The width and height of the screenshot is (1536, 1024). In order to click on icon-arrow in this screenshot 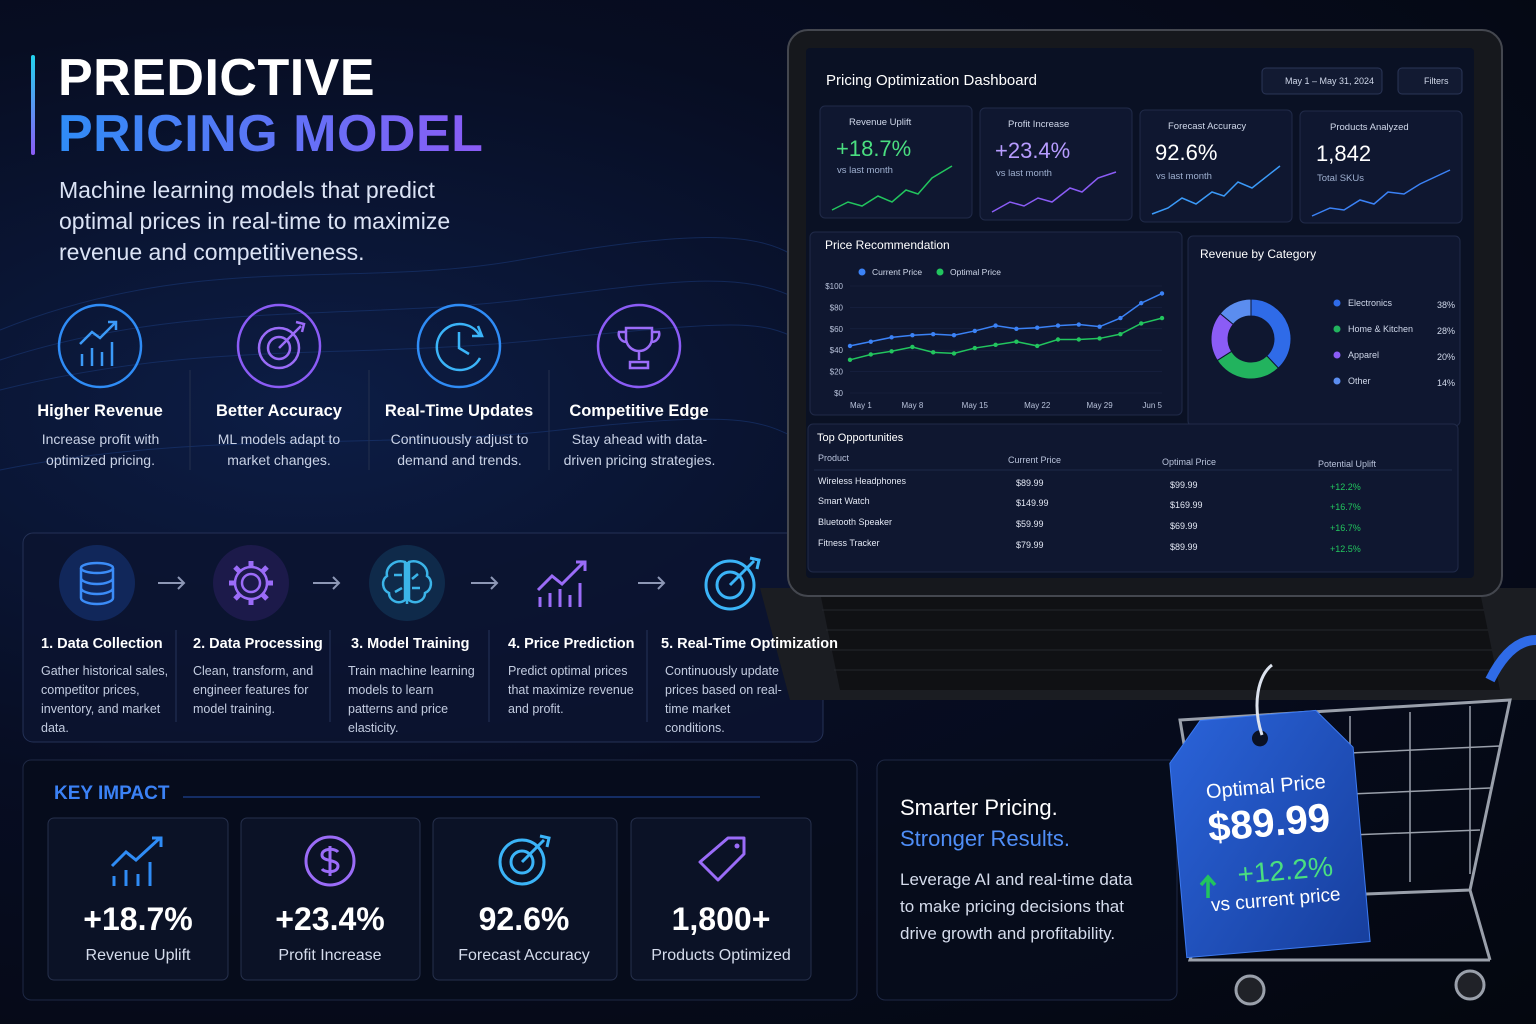, I will do `click(744, 571)`.